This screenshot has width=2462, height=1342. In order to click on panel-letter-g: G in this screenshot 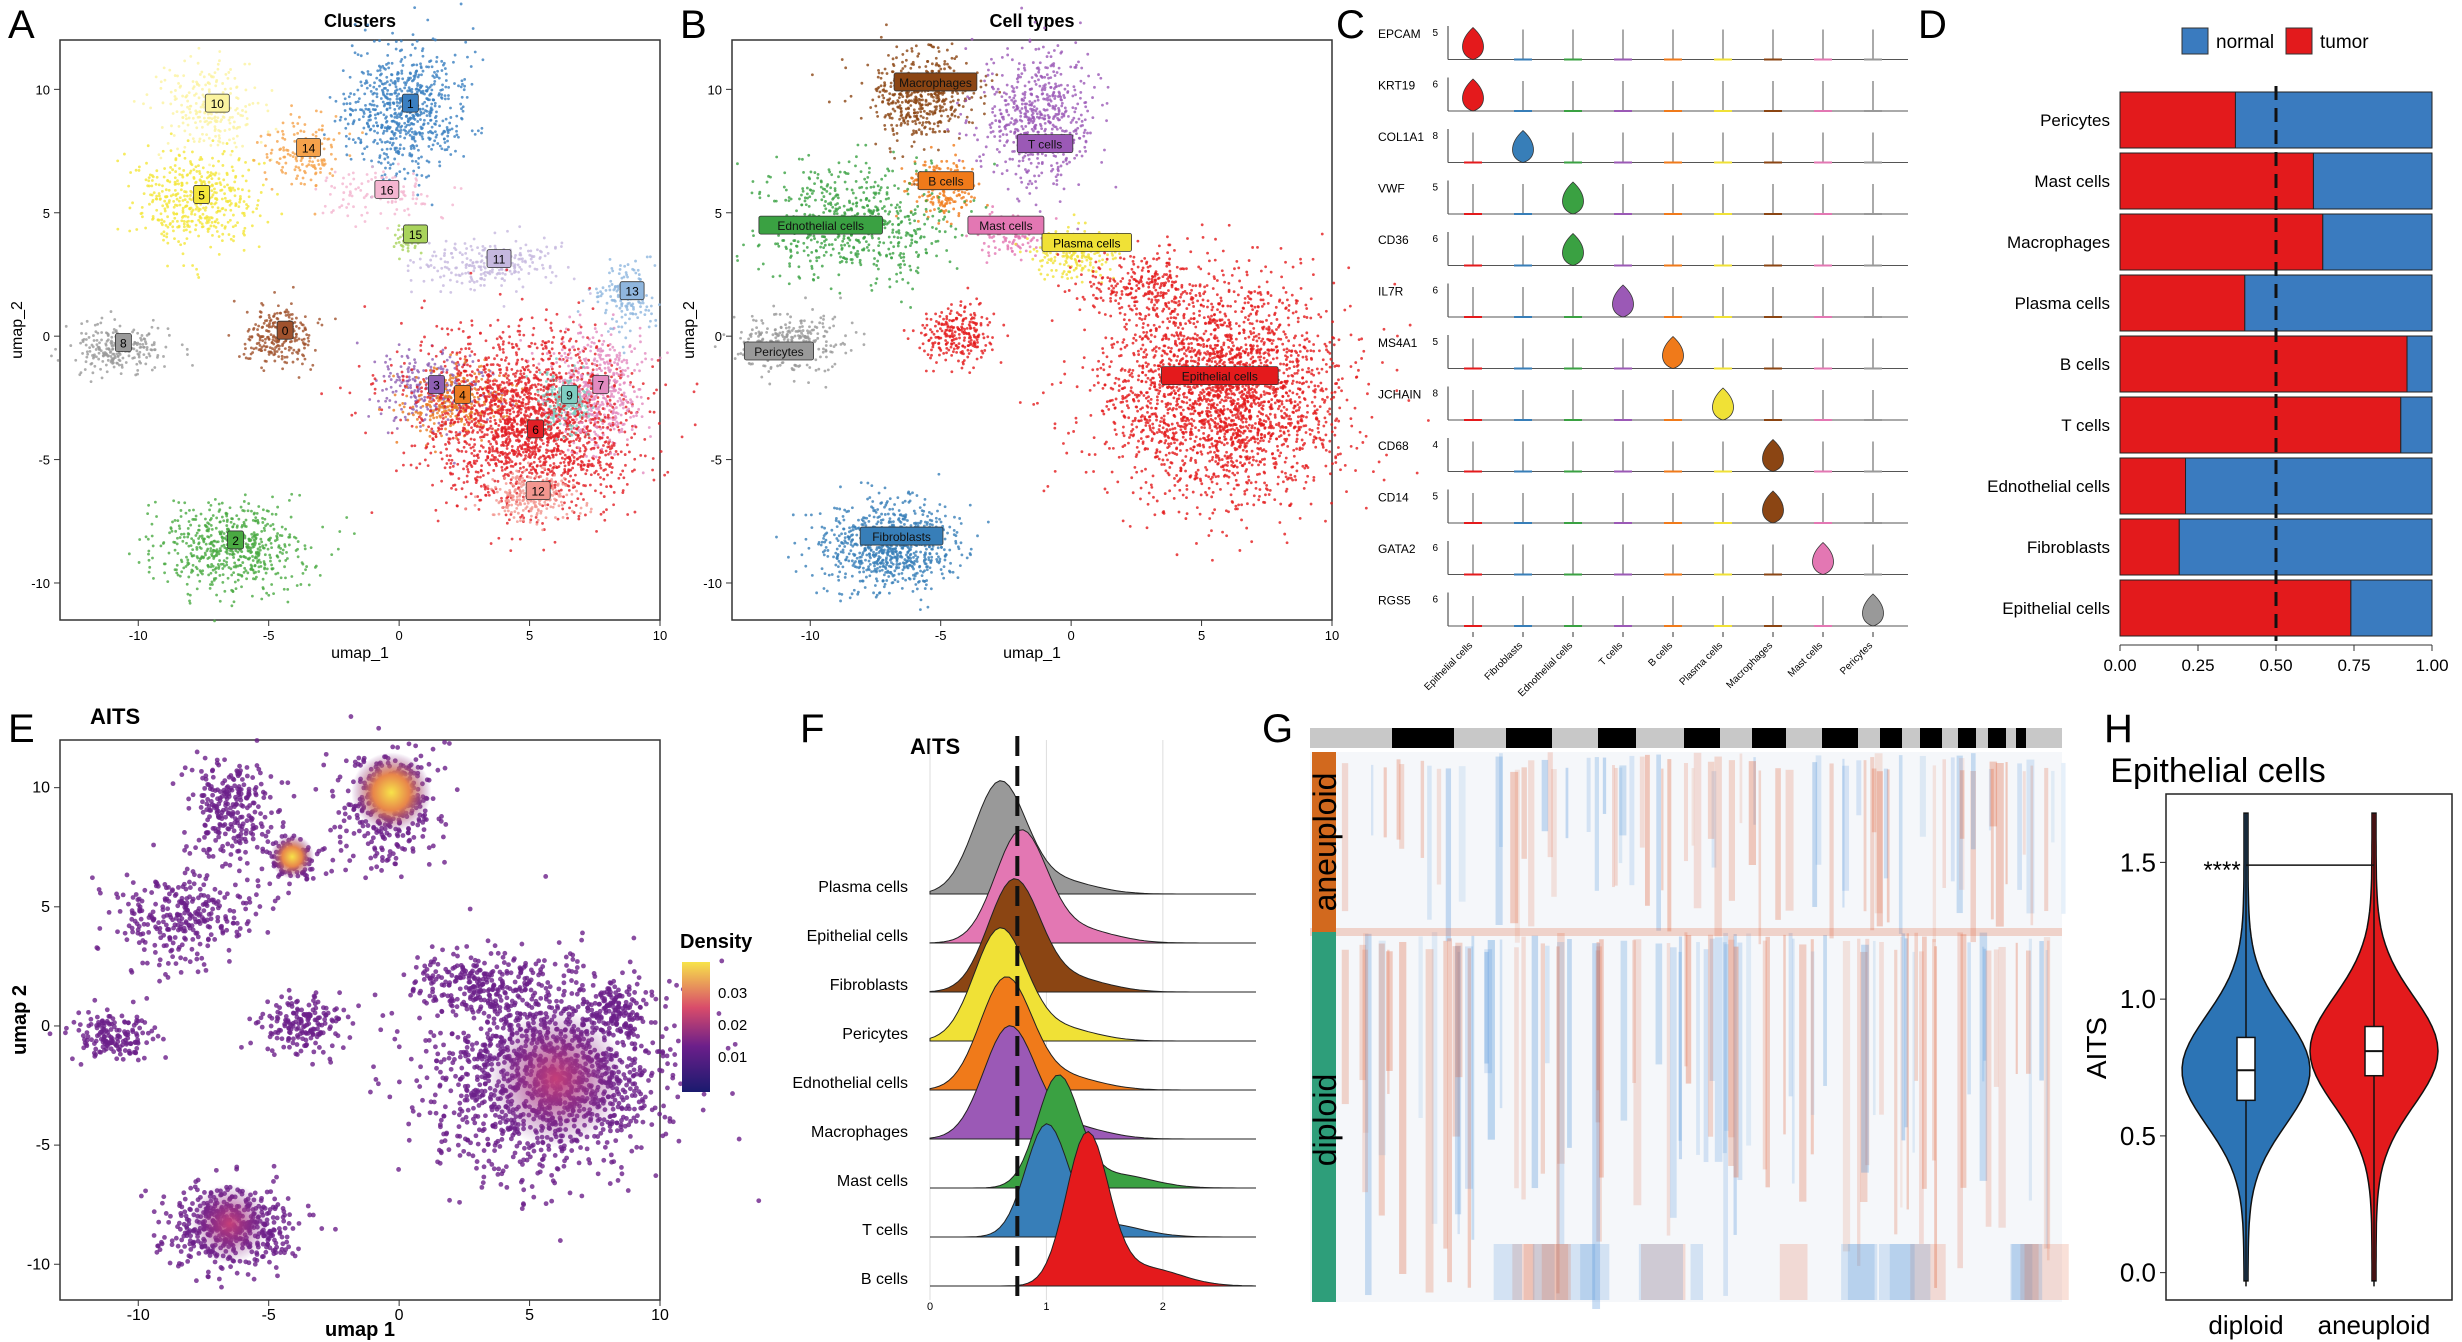, I will do `click(1277, 729)`.